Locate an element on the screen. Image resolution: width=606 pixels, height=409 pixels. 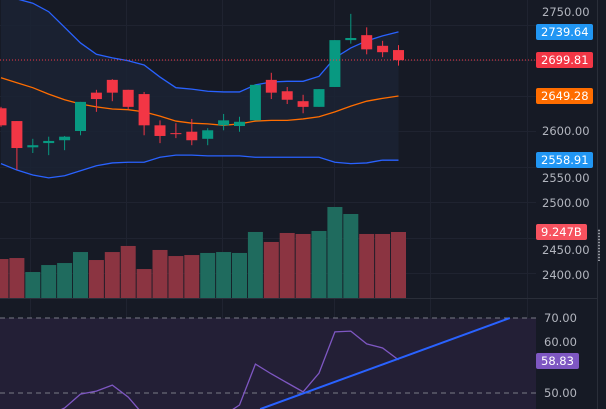
volume-badge: 9.247B is located at coordinates (561, 232).